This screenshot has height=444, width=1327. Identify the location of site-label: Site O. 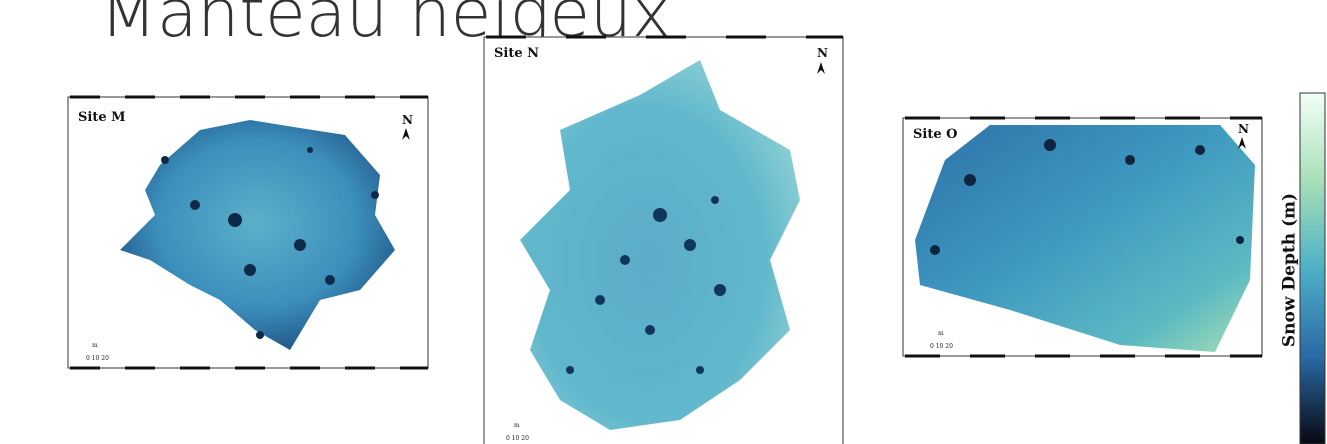
(935, 134).